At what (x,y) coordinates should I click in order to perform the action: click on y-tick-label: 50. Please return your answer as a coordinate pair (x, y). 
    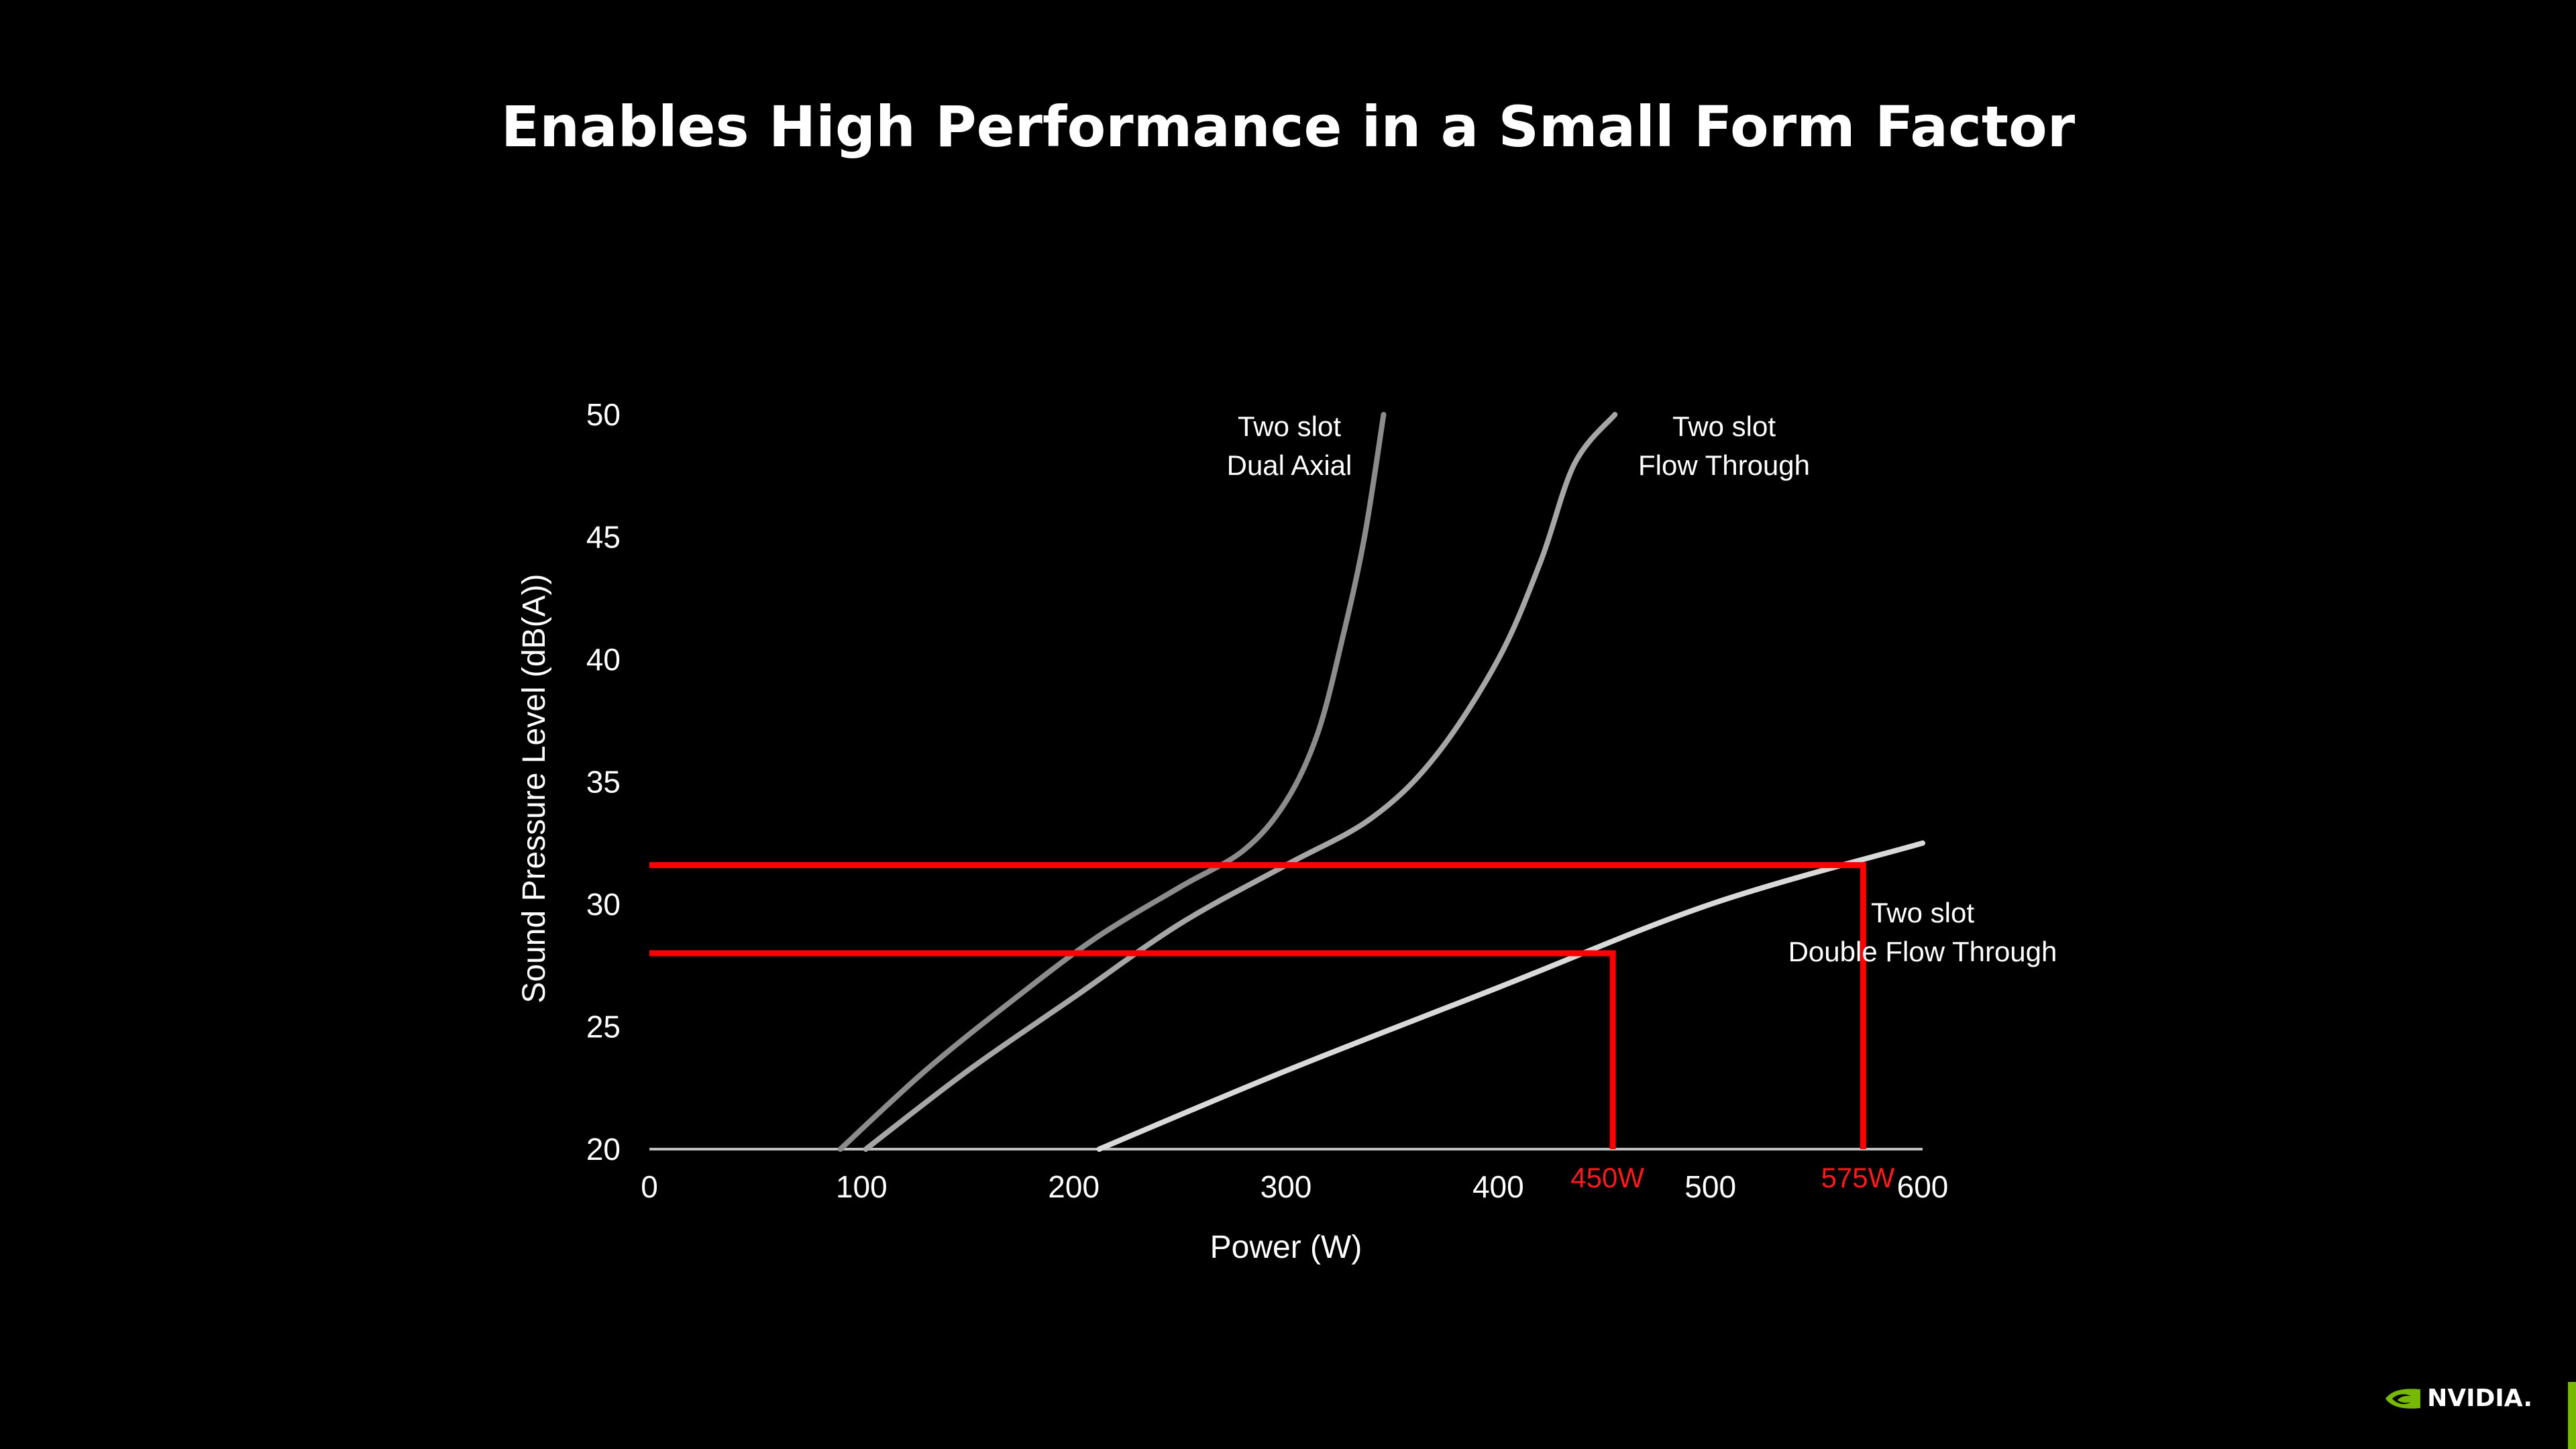
    Looking at the image, I should click on (603, 414).